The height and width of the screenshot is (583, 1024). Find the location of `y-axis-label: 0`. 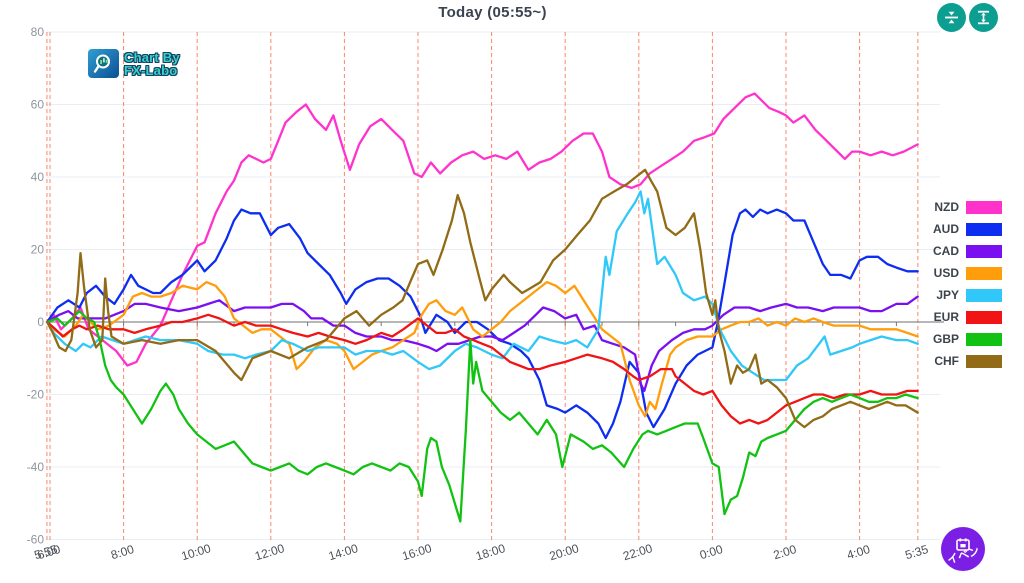

y-axis-label: 0 is located at coordinates (40, 322).